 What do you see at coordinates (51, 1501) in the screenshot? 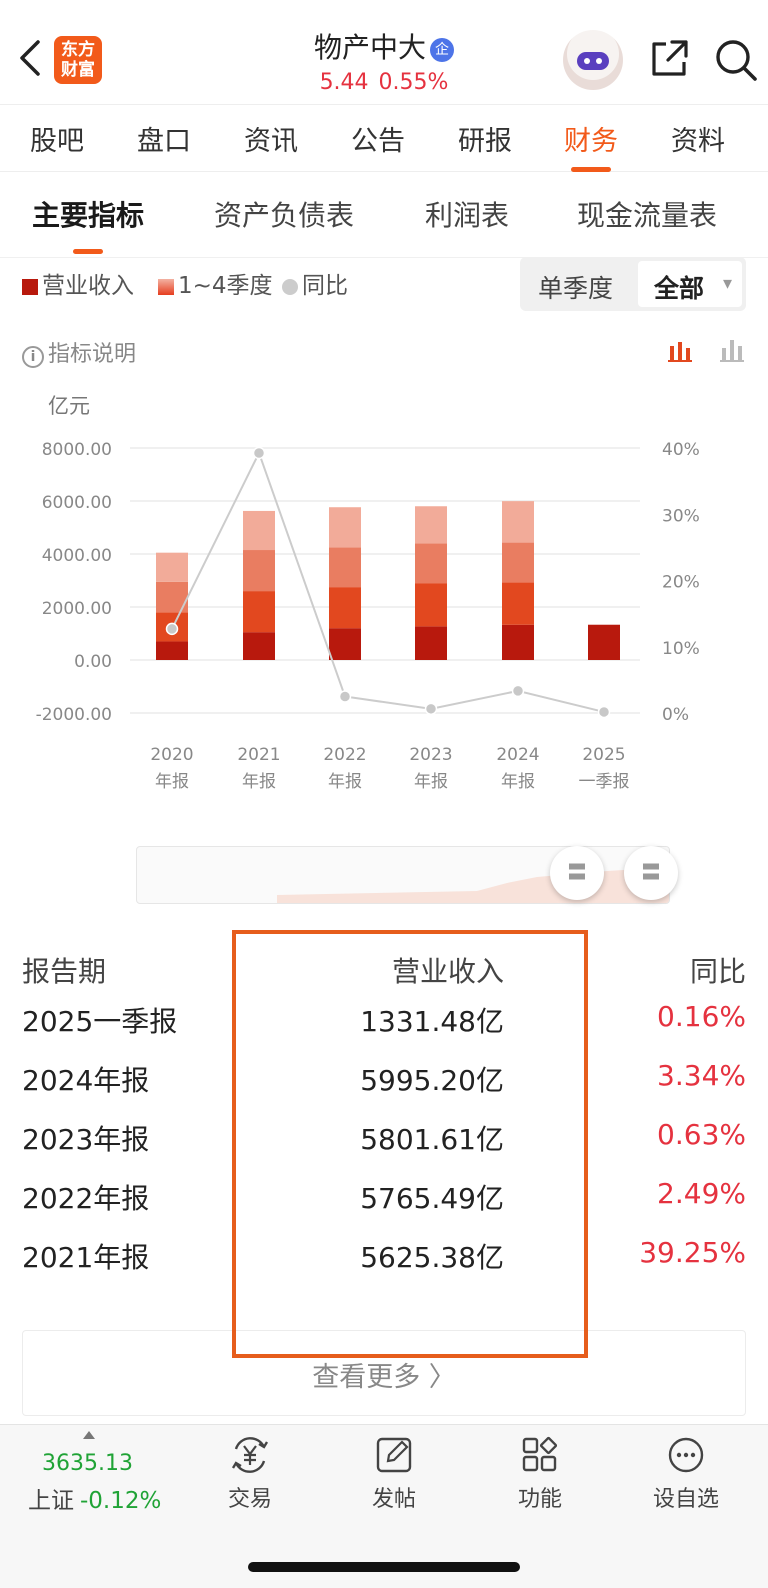
I see `index-name: 上证` at bounding box center [51, 1501].